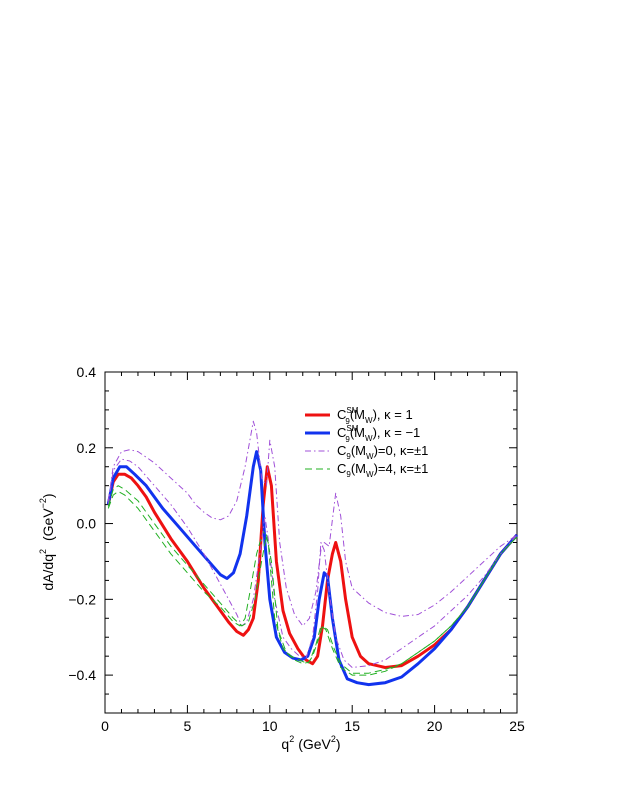 The height and width of the screenshot is (806, 623). What do you see at coordinates (310, 743) in the screenshot?
I see `x-axis-label: q2 (GeV2)` at bounding box center [310, 743].